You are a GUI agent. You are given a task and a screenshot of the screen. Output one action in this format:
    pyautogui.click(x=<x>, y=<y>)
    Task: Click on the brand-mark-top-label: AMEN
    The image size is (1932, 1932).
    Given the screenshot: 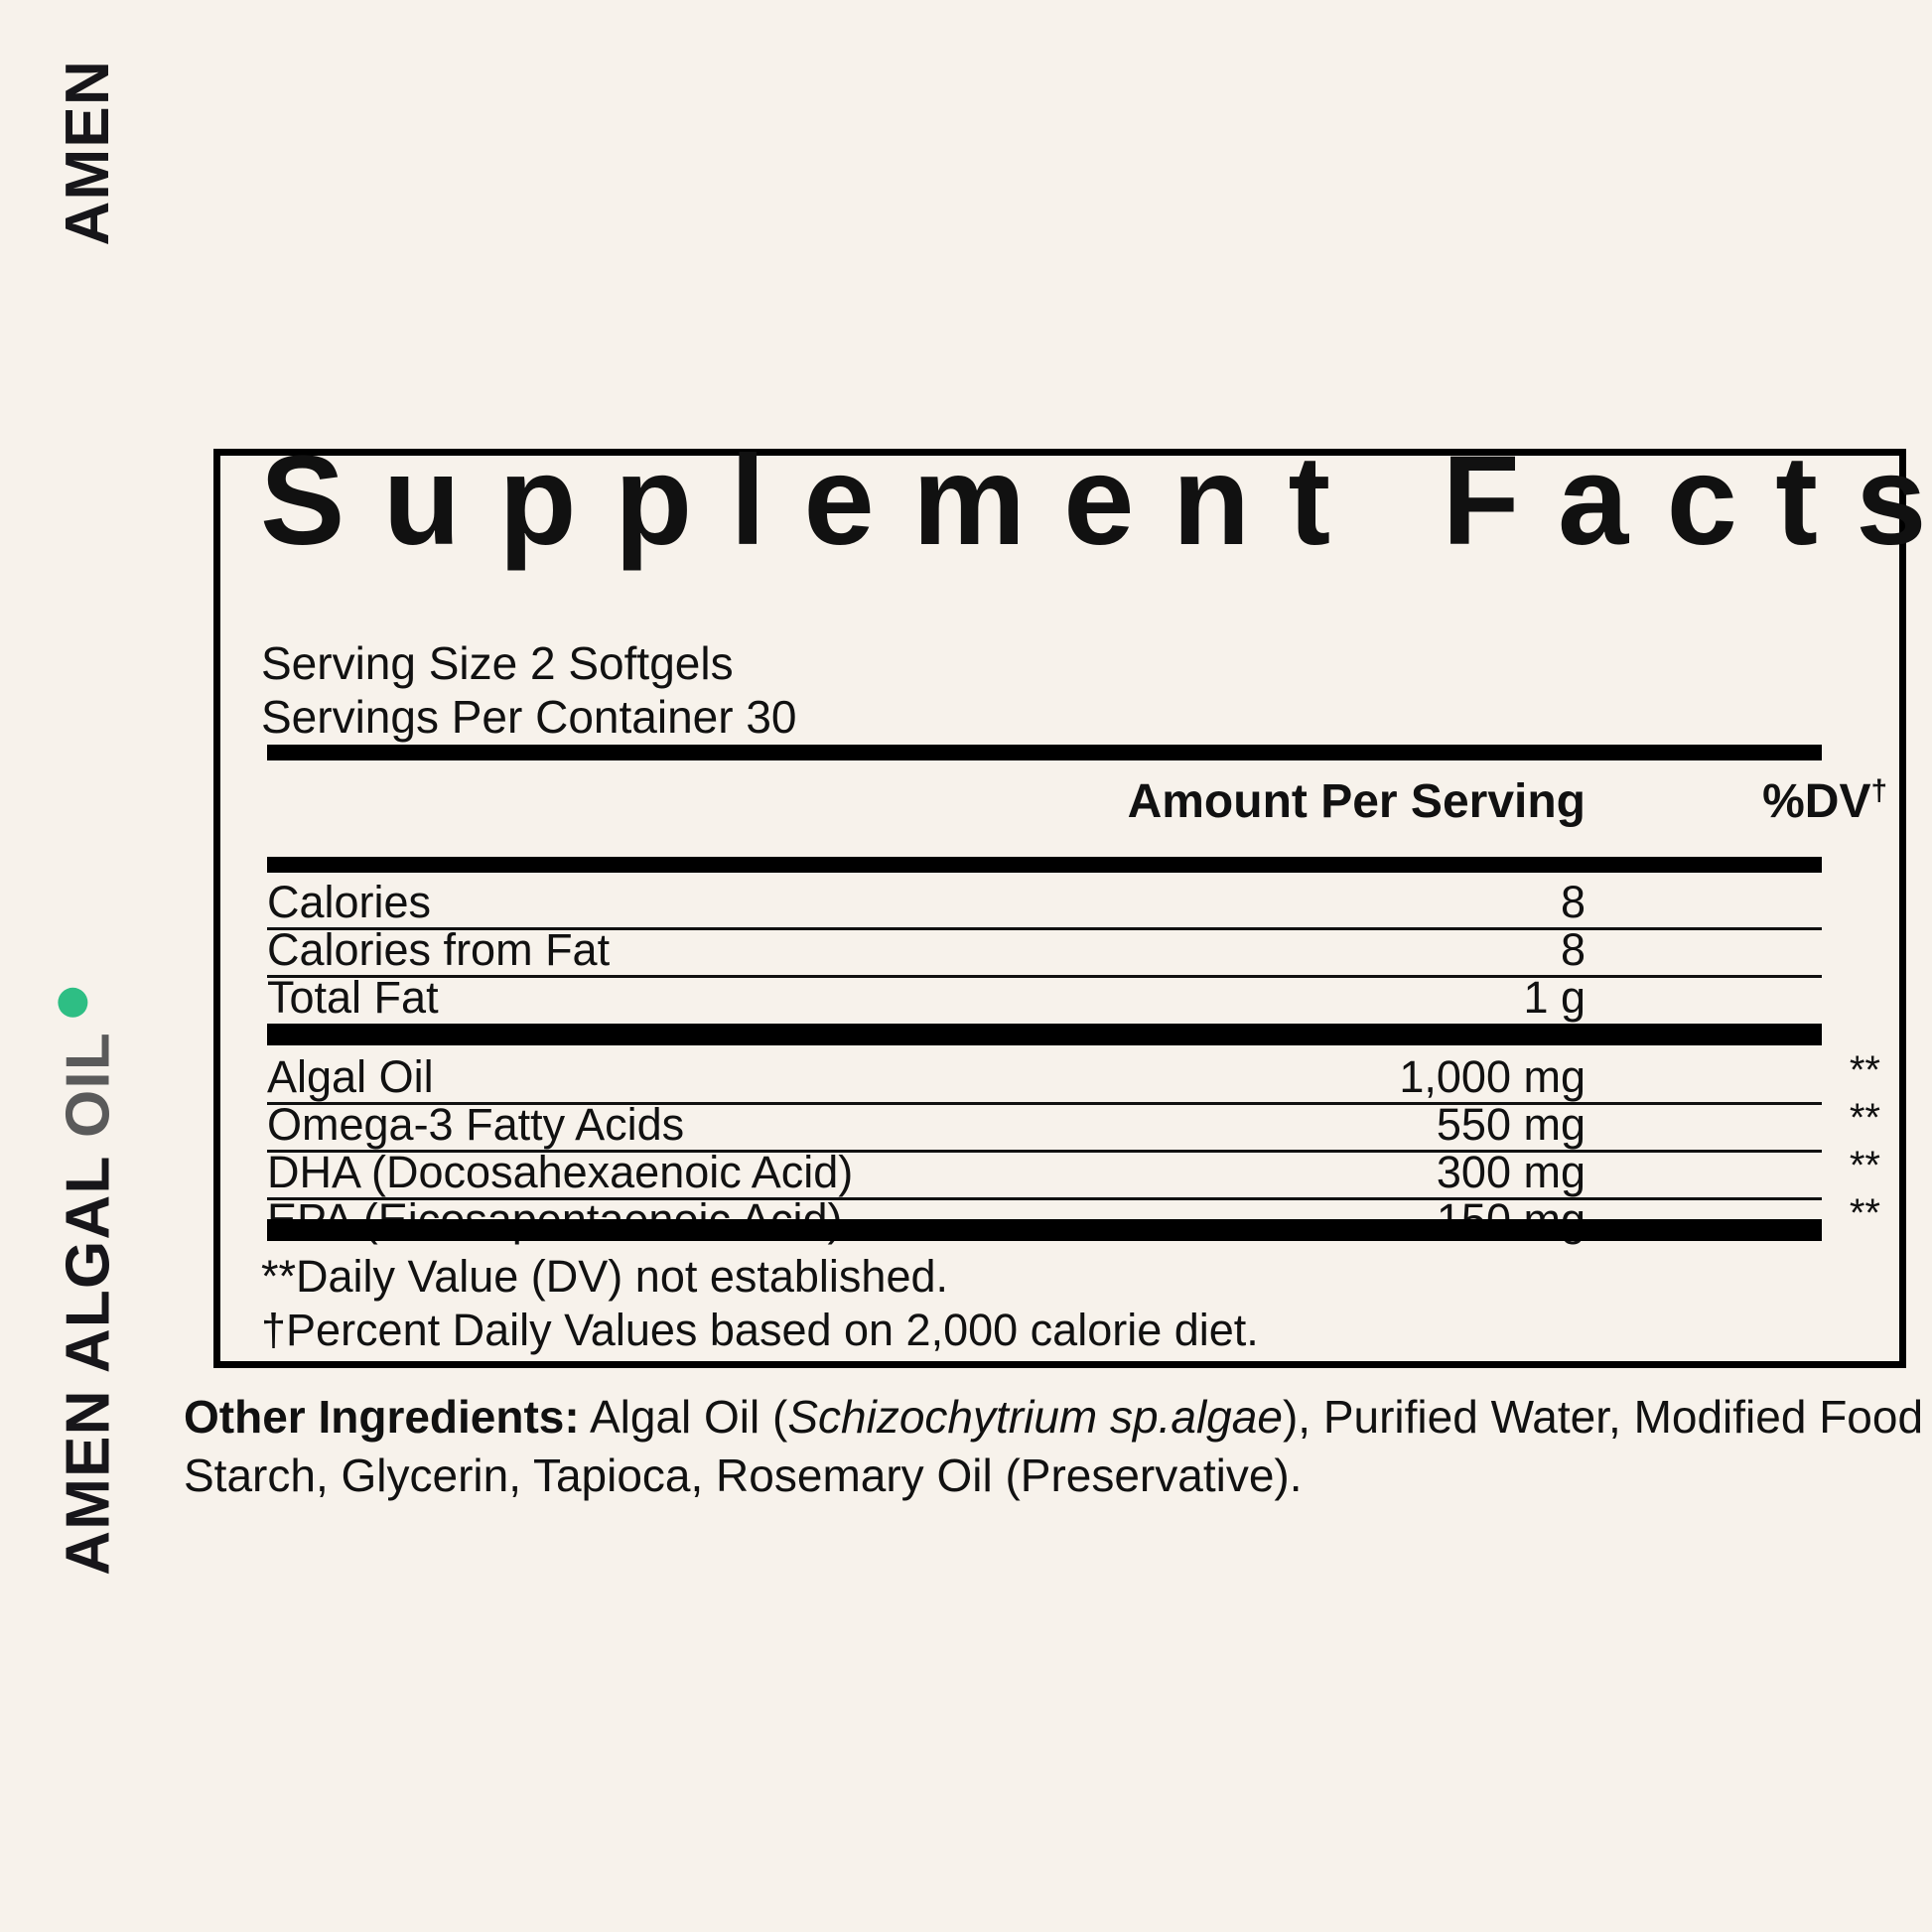 What is the action you would take?
    pyautogui.click(x=88, y=153)
    